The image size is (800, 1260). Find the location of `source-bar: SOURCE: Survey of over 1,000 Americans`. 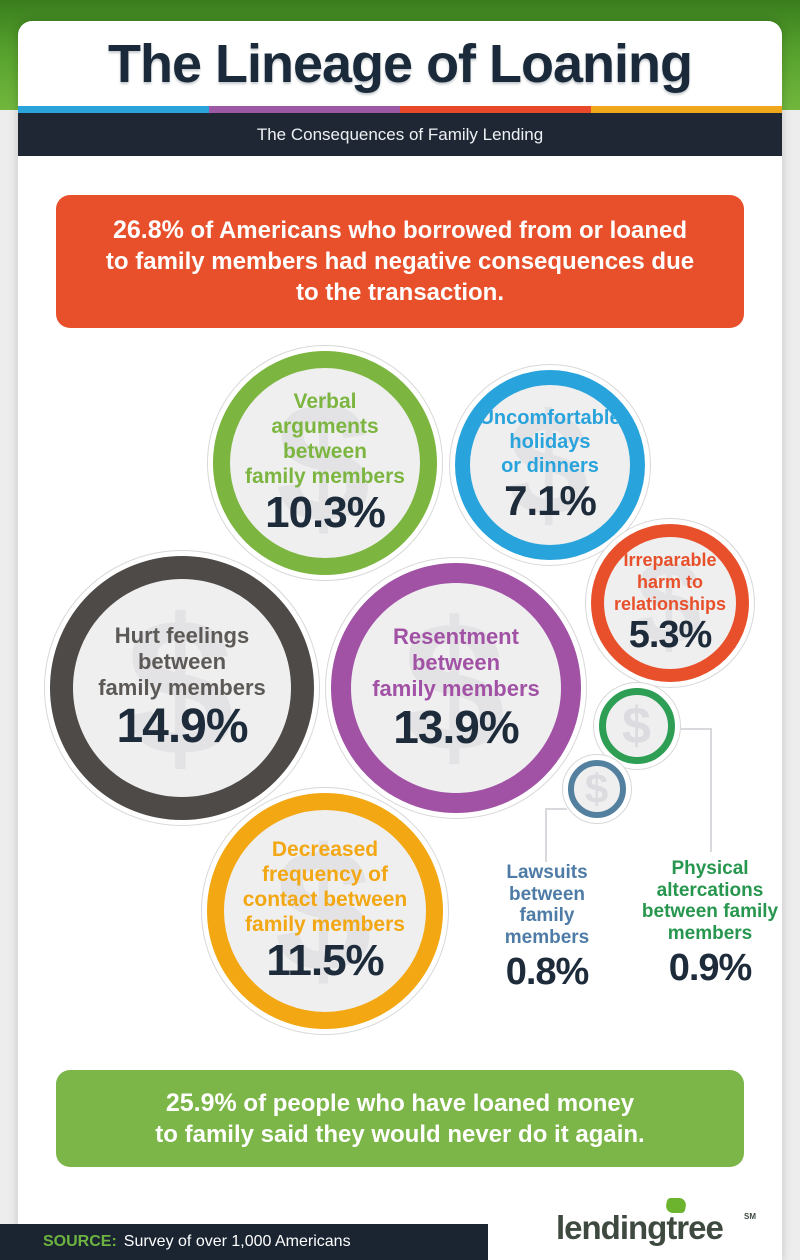

source-bar: SOURCE: Survey of over 1,000 Americans is located at coordinates (244, 1242).